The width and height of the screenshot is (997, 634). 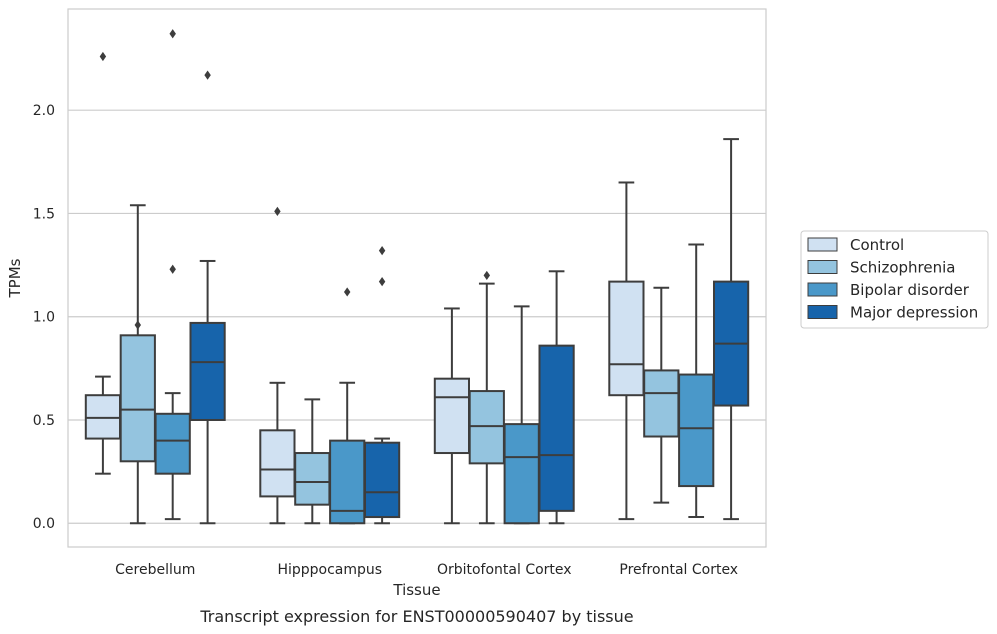 What do you see at coordinates (914, 313) in the screenshot?
I see `legend-label: Major depression` at bounding box center [914, 313].